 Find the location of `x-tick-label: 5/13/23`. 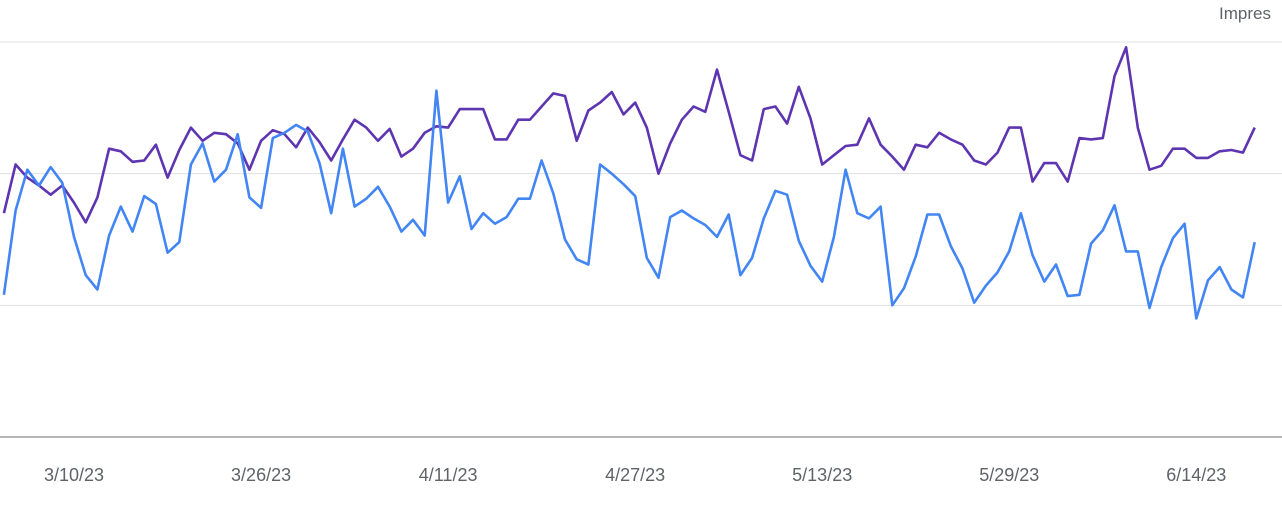

x-tick-label: 5/13/23 is located at coordinates (822, 475).